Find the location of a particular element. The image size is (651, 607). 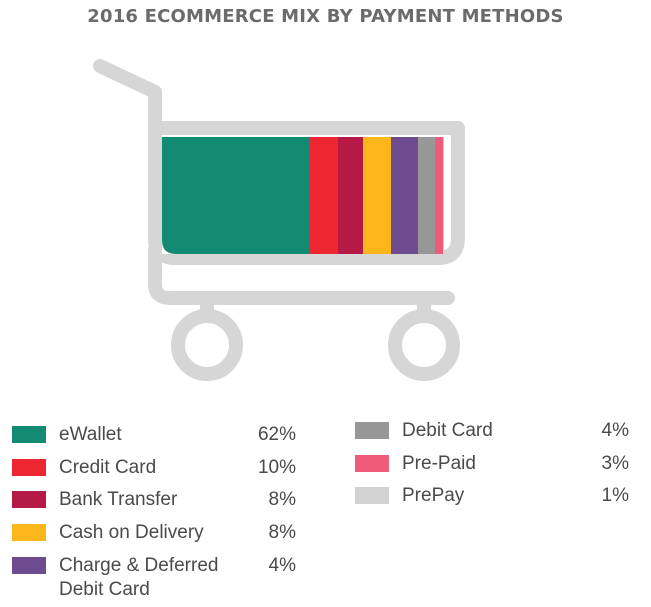

legend-label: Charge & Deferred is located at coordinates (139, 565).